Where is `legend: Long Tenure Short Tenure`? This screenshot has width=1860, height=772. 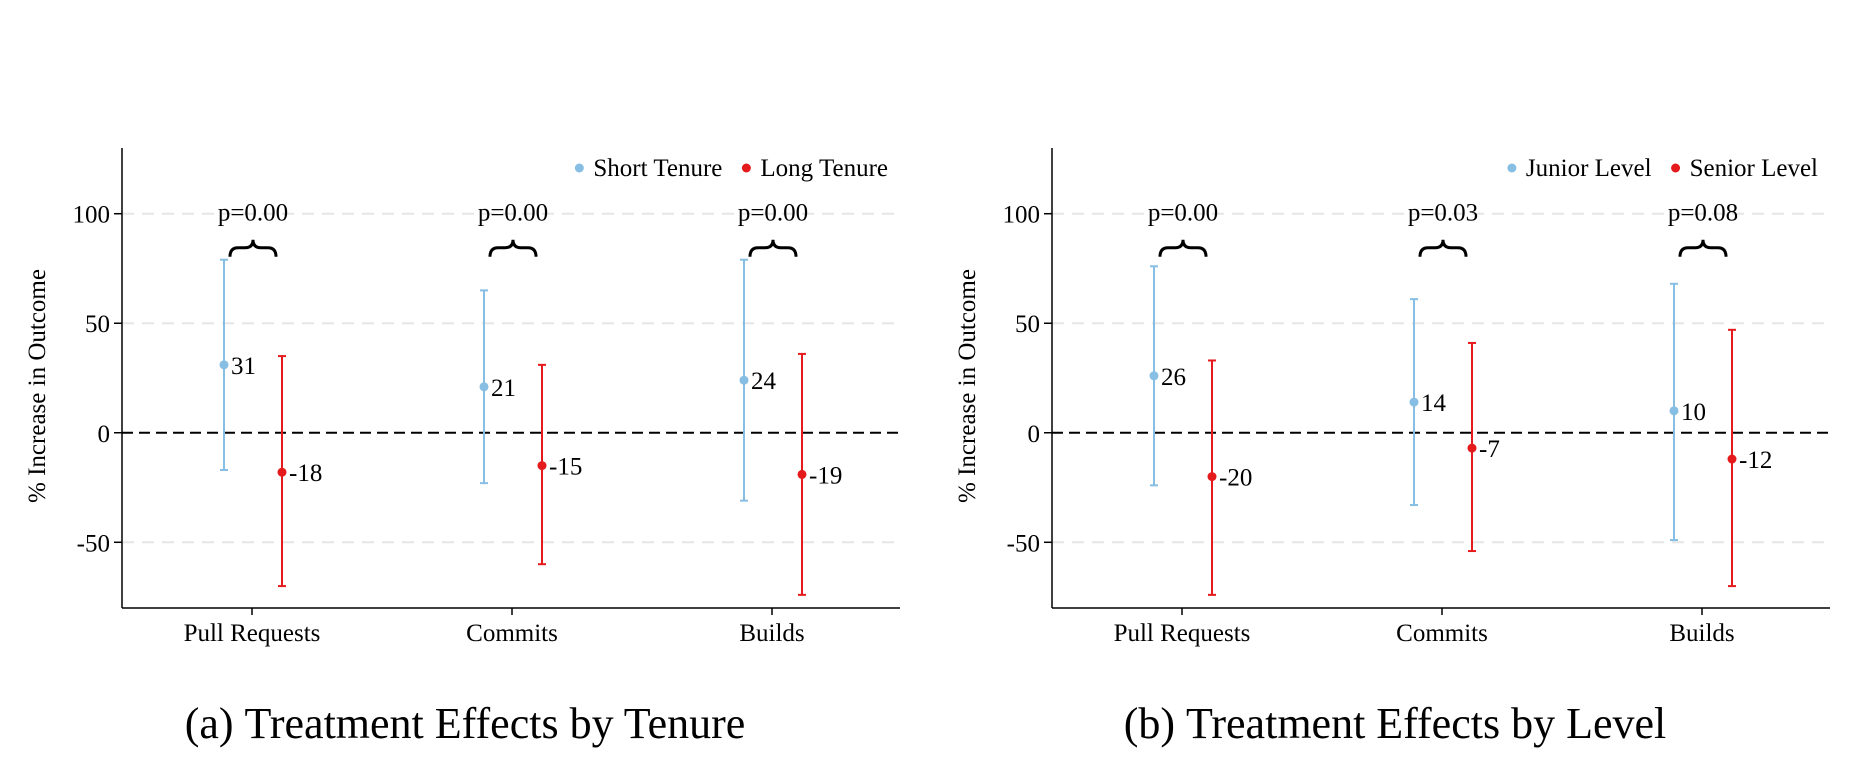
legend: Long Tenure Short Tenure is located at coordinates (731, 168).